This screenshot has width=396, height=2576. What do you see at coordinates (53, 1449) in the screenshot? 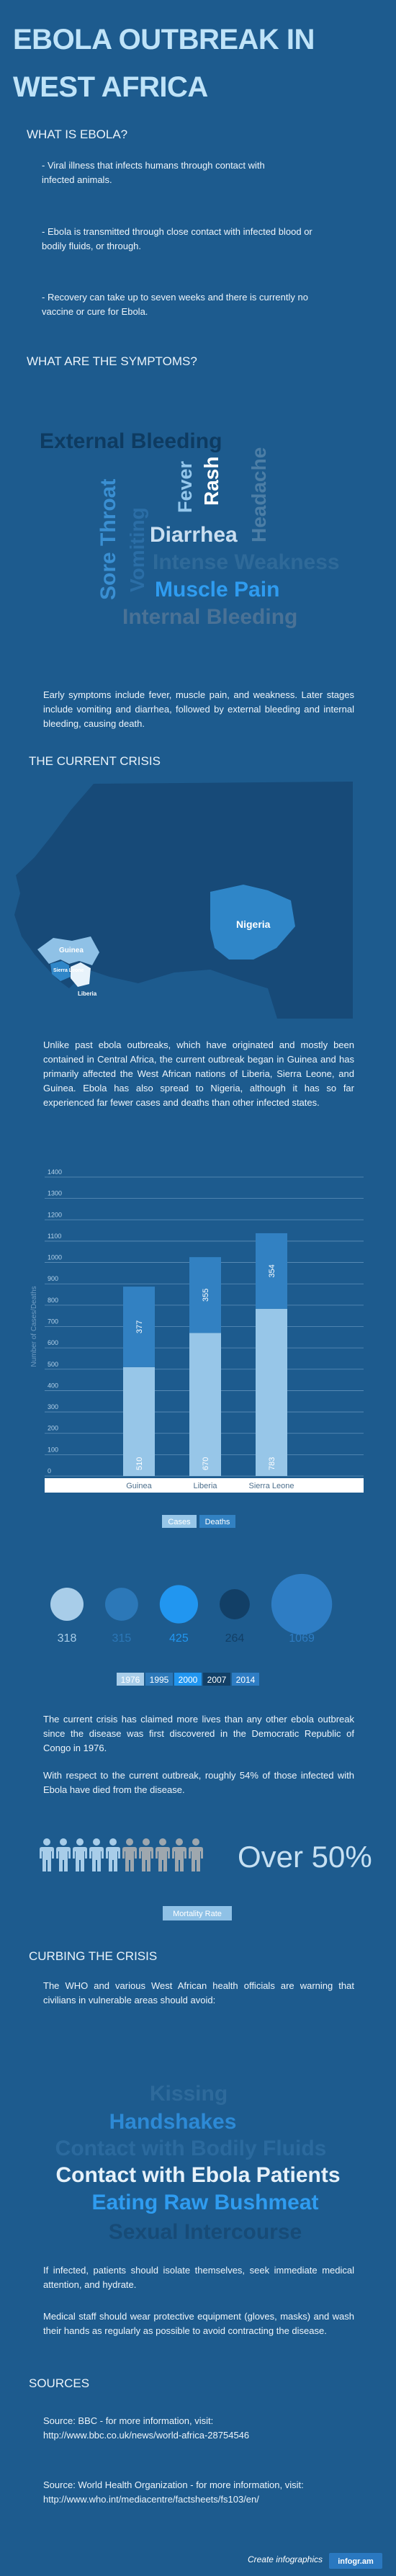
I see `y-tick-label: 100` at bounding box center [53, 1449].